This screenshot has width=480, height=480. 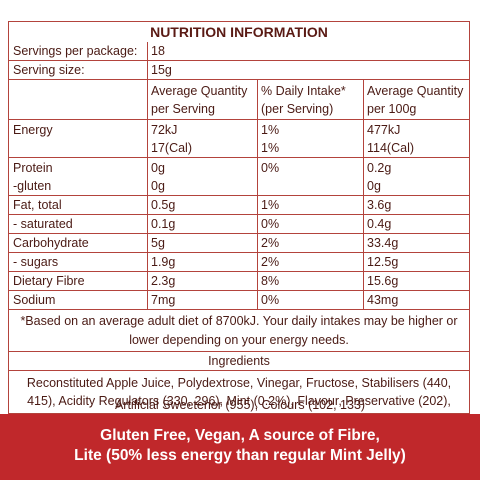 I want to click on nutrient-per-100g: 0g, so click(x=374, y=186).